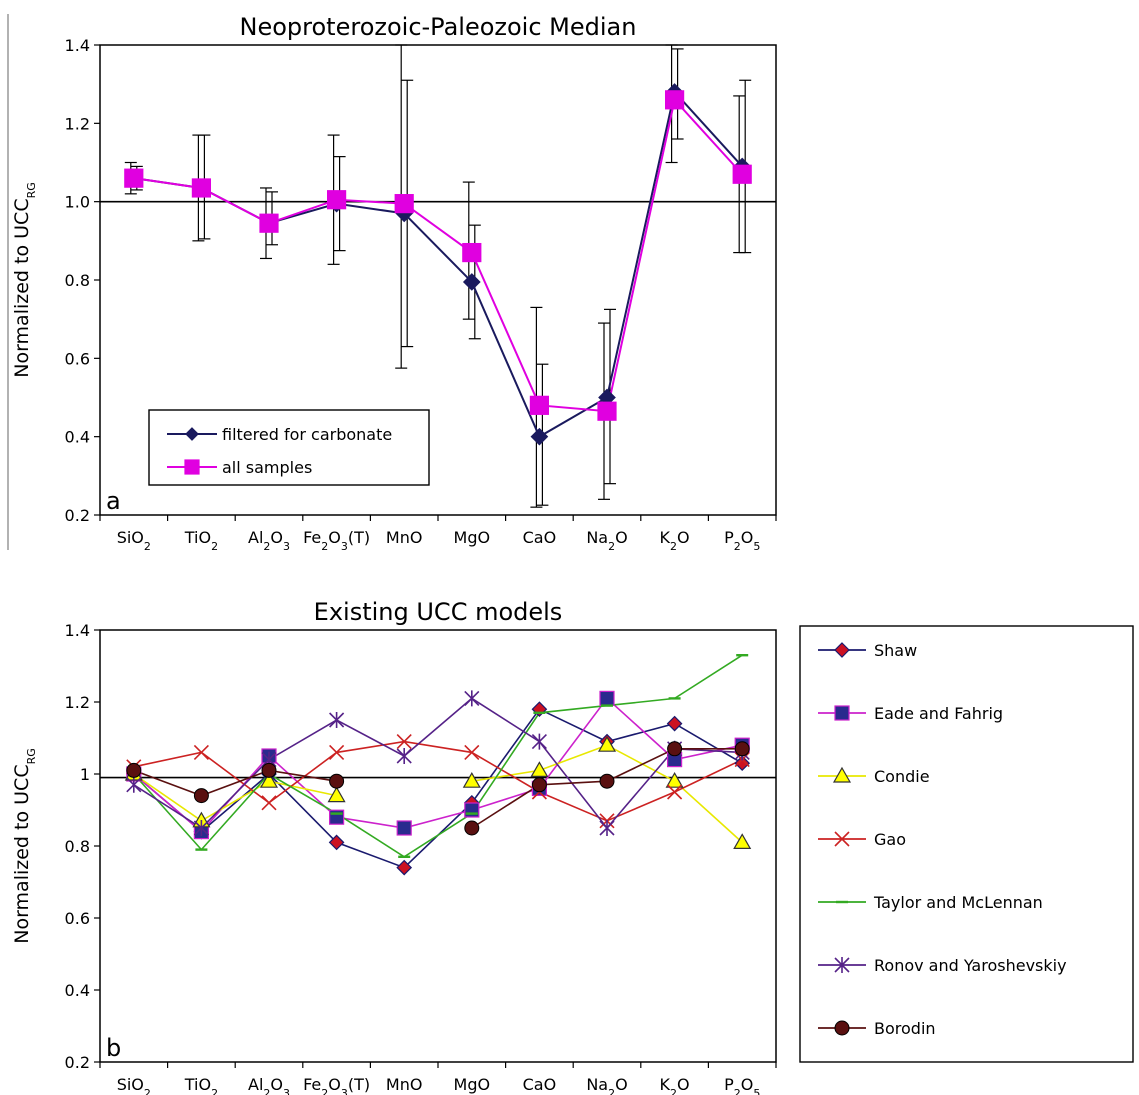 The image size is (1139, 1095). Describe the element at coordinates (77, 630) in the screenshot. I see `panel-b-y-tick-label: 1.4` at that location.